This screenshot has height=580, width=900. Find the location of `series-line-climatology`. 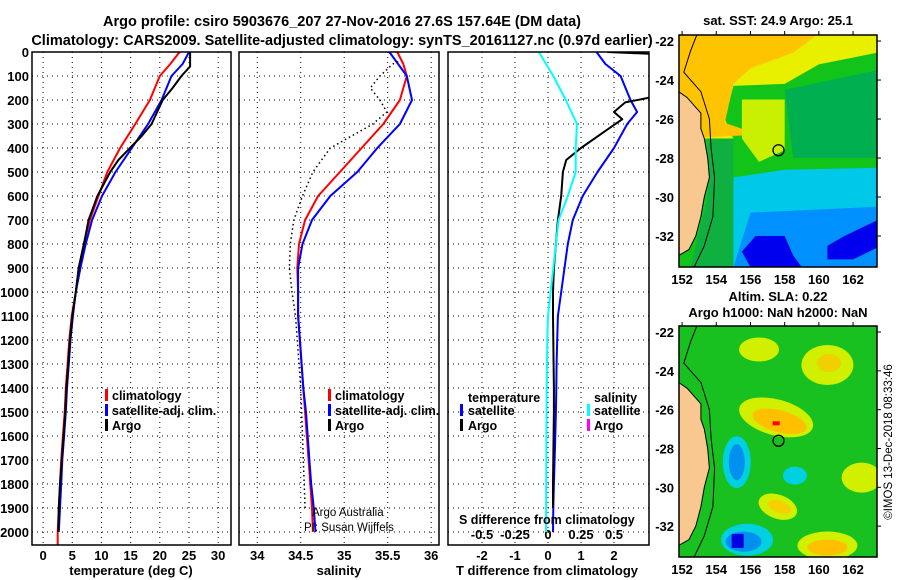

series-line-climatology is located at coordinates (352, 292).